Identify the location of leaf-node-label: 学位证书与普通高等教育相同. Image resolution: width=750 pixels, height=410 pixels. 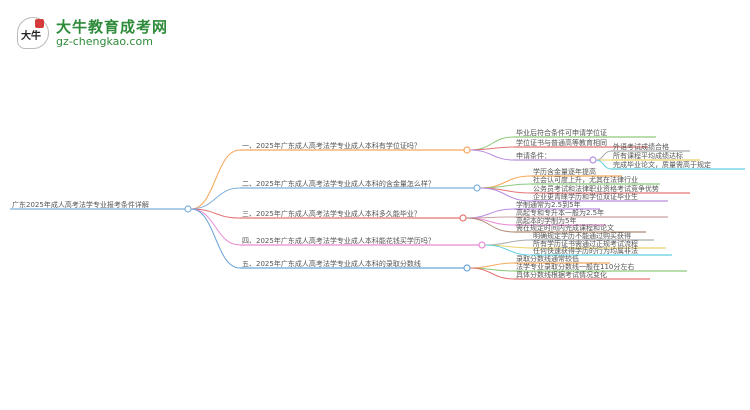
(561, 142).